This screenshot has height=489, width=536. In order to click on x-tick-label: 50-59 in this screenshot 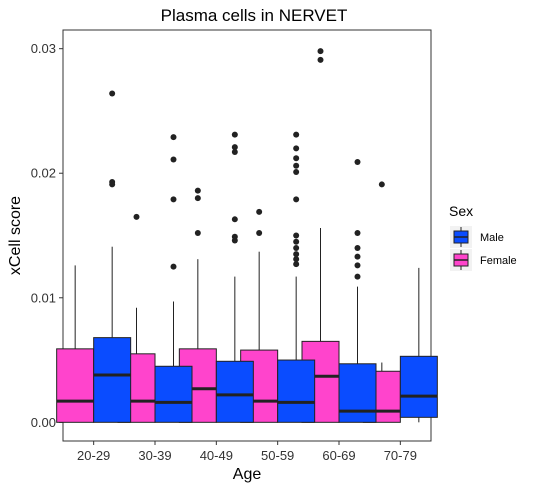, I will do `click(277, 455)`.